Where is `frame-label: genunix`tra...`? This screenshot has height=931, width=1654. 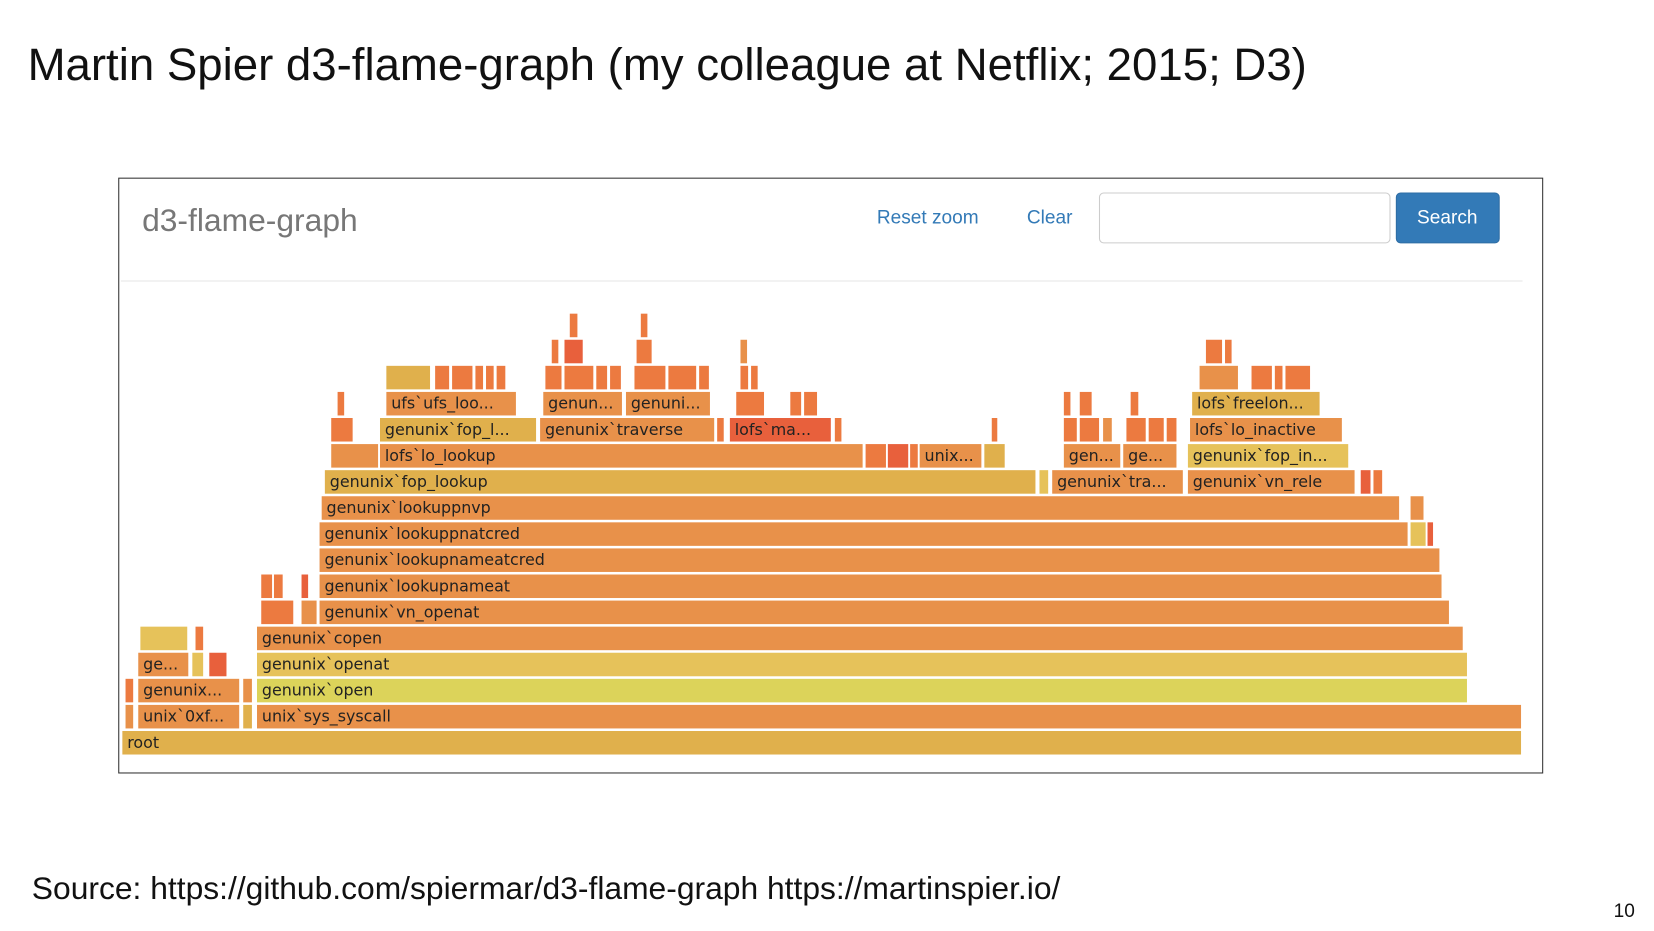 frame-label: genunix`tra... is located at coordinates (1112, 481).